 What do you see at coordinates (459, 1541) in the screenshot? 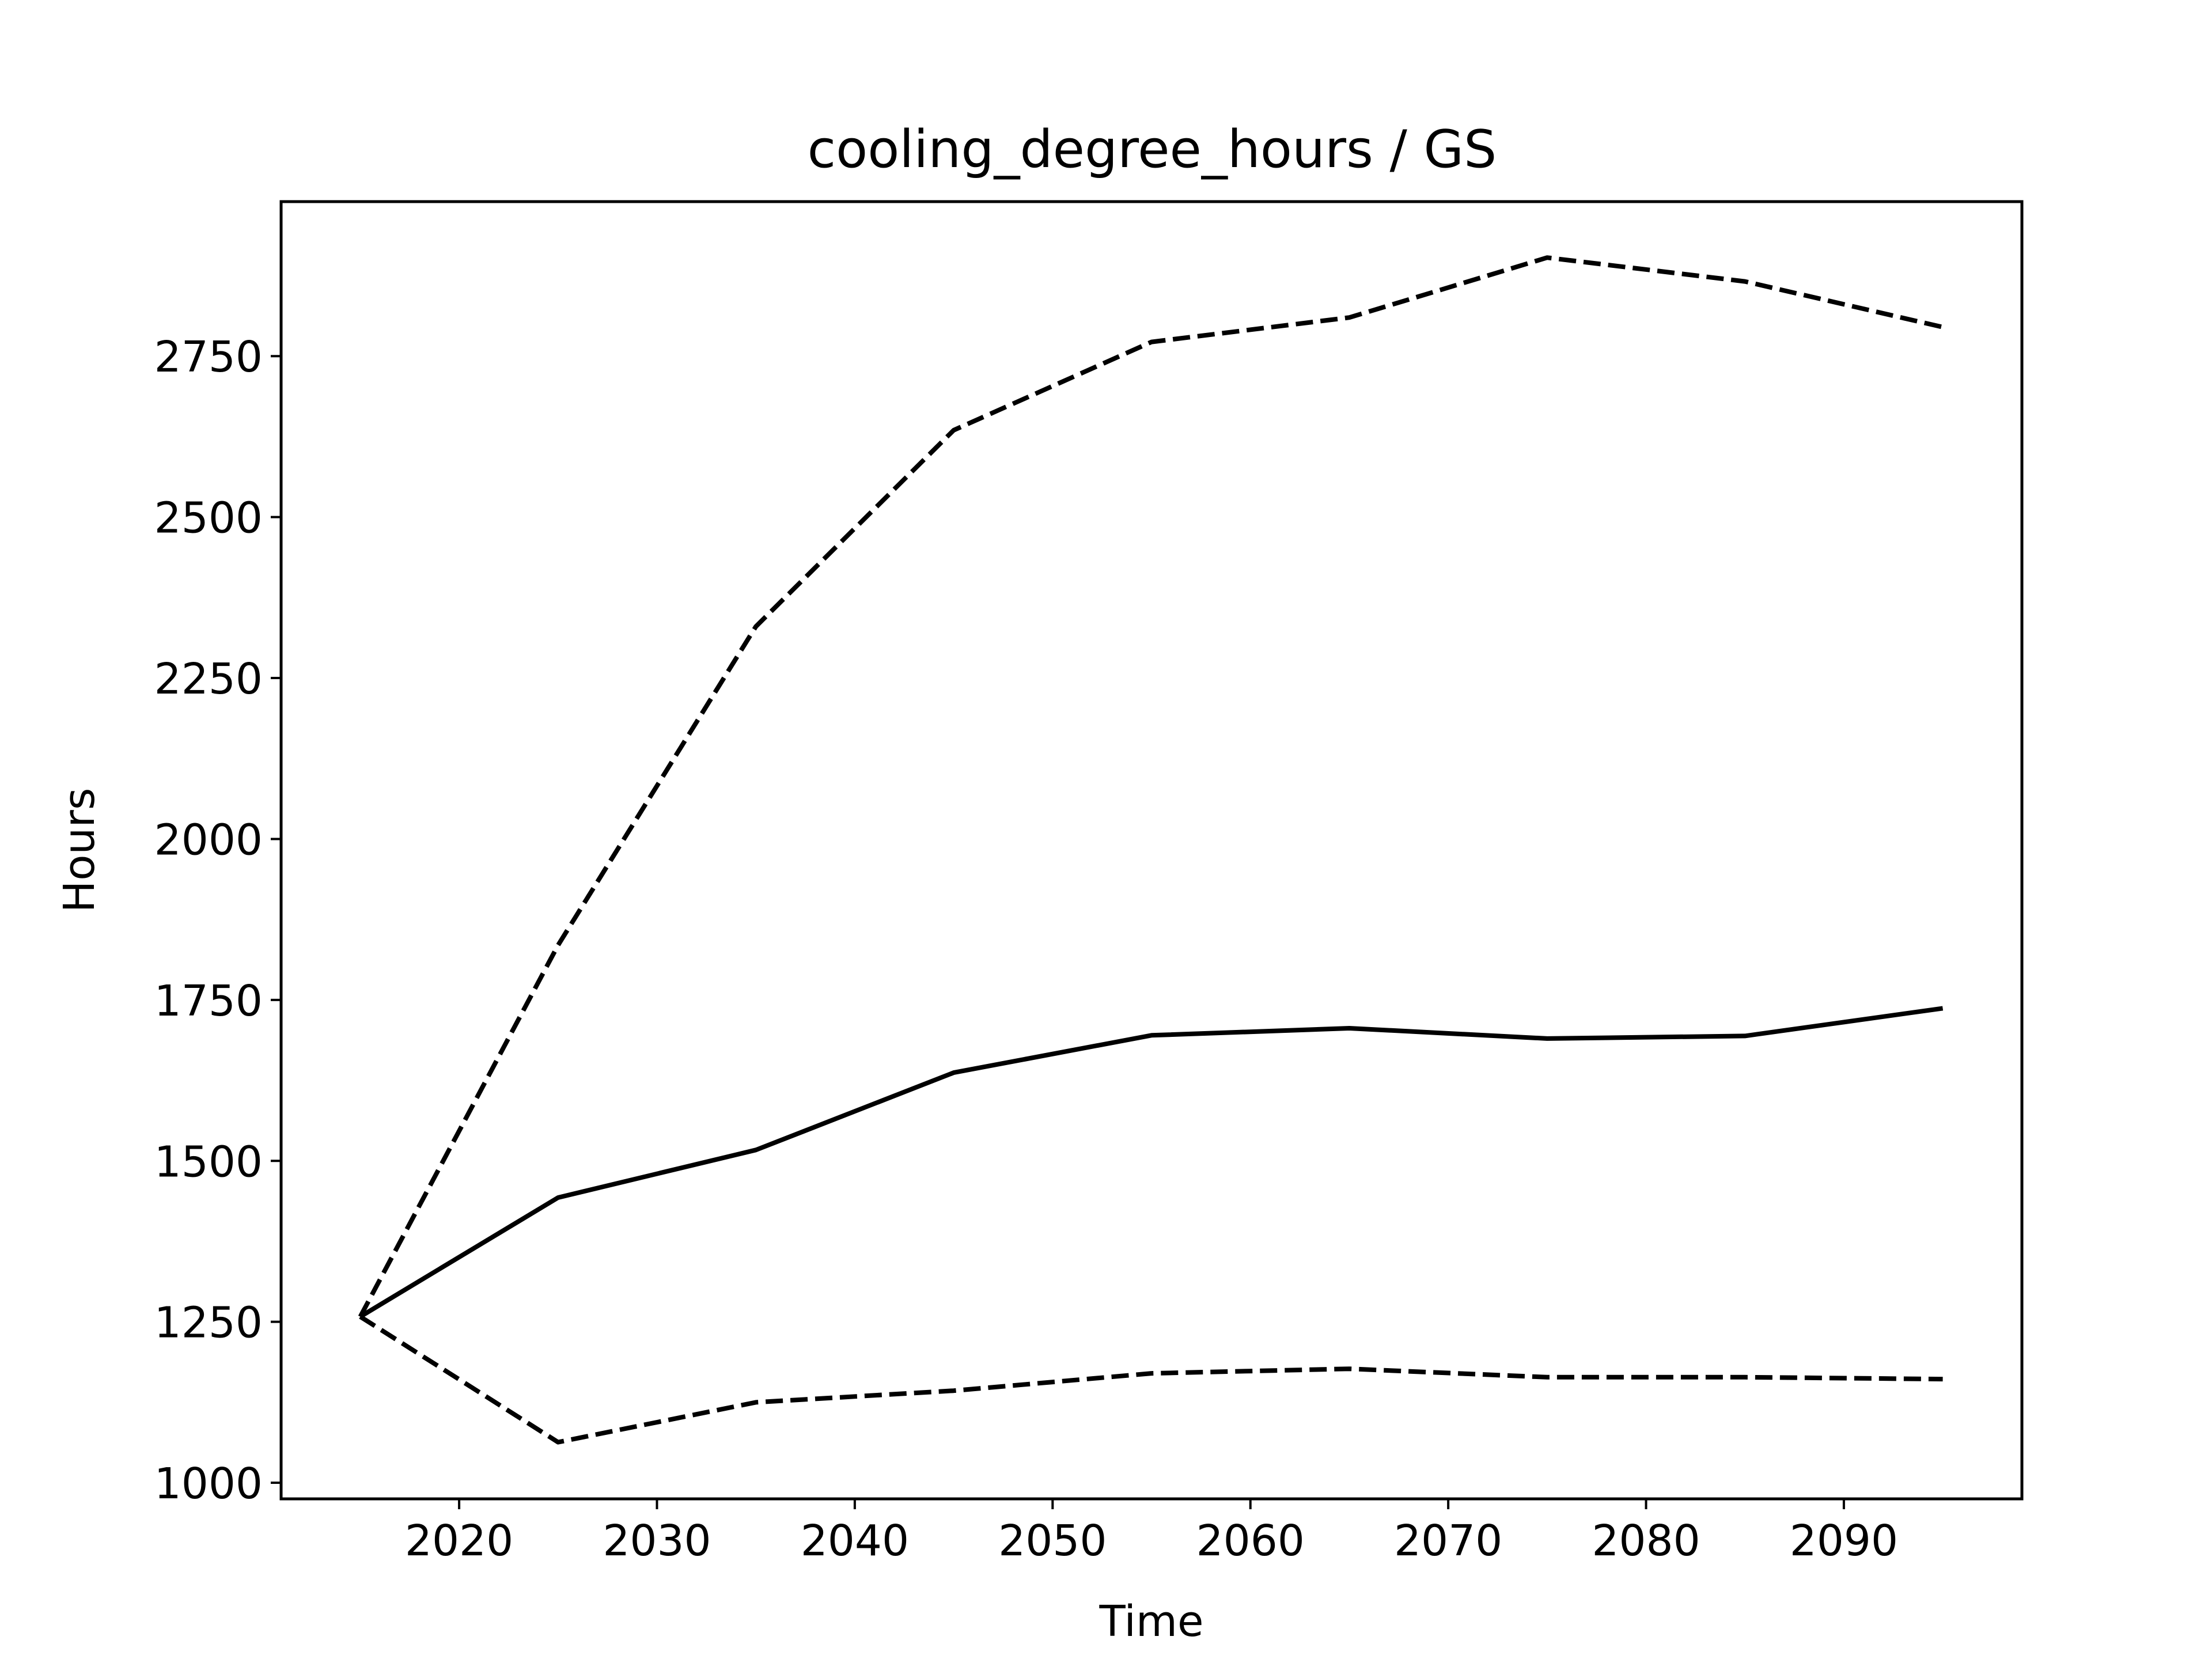
I see `x-tick-label: 2020` at bounding box center [459, 1541].